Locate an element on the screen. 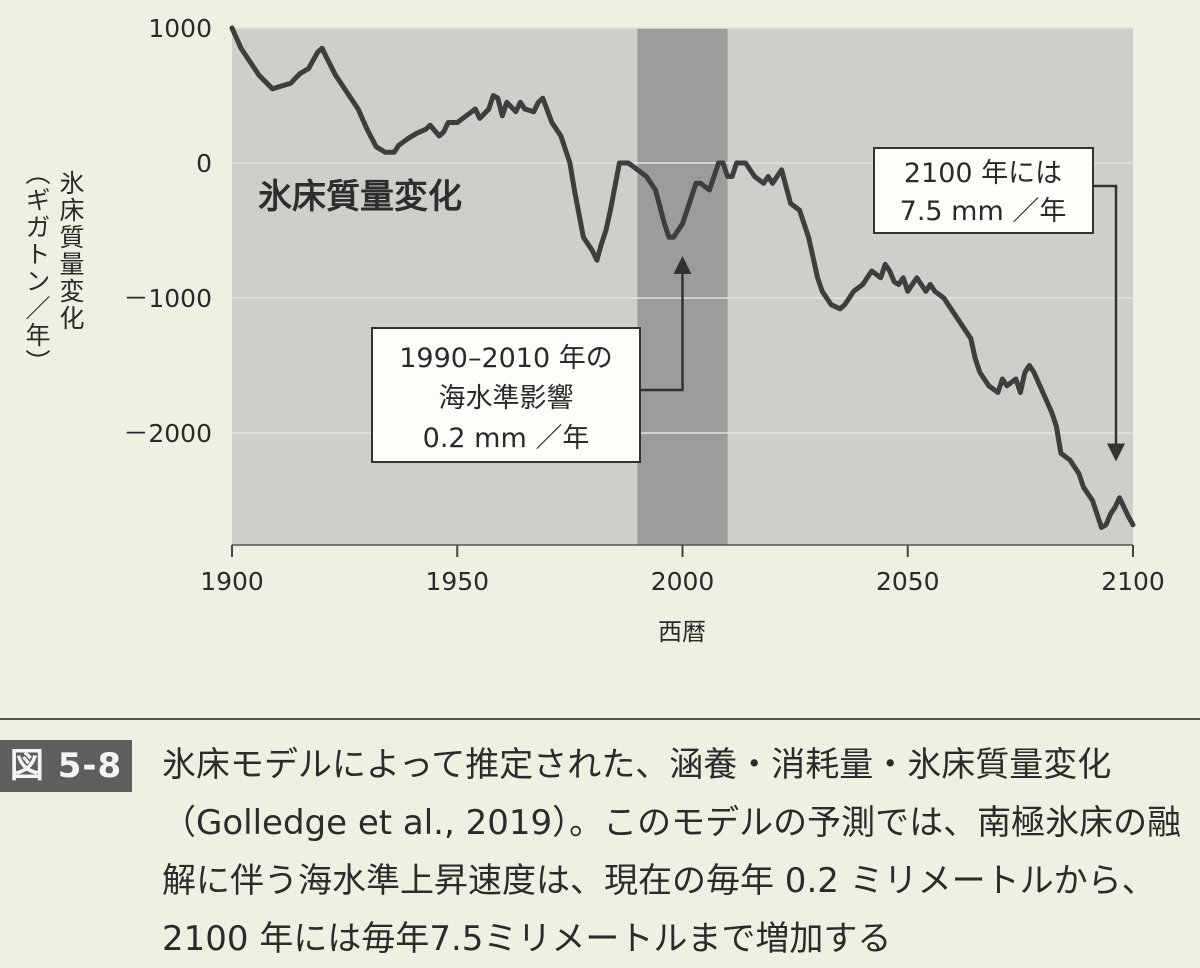 The height and width of the screenshot is (968, 1200). annotation-1-line-1: 海水準影響 is located at coordinates (506, 398).